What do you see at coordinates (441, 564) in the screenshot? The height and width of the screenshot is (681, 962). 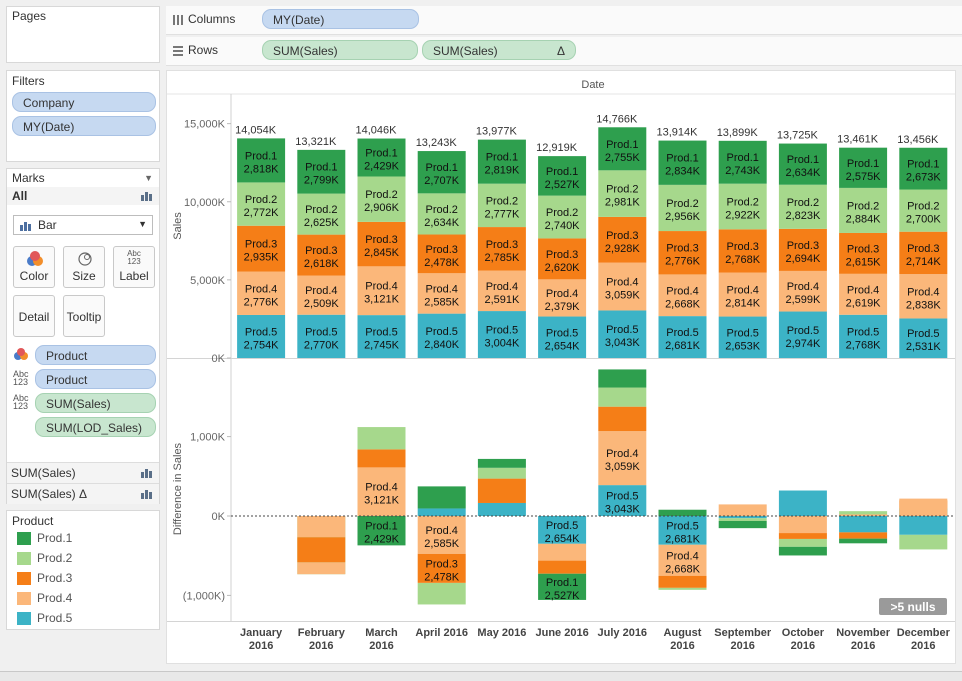 I see `difference-segment-label: Prod.3` at bounding box center [441, 564].